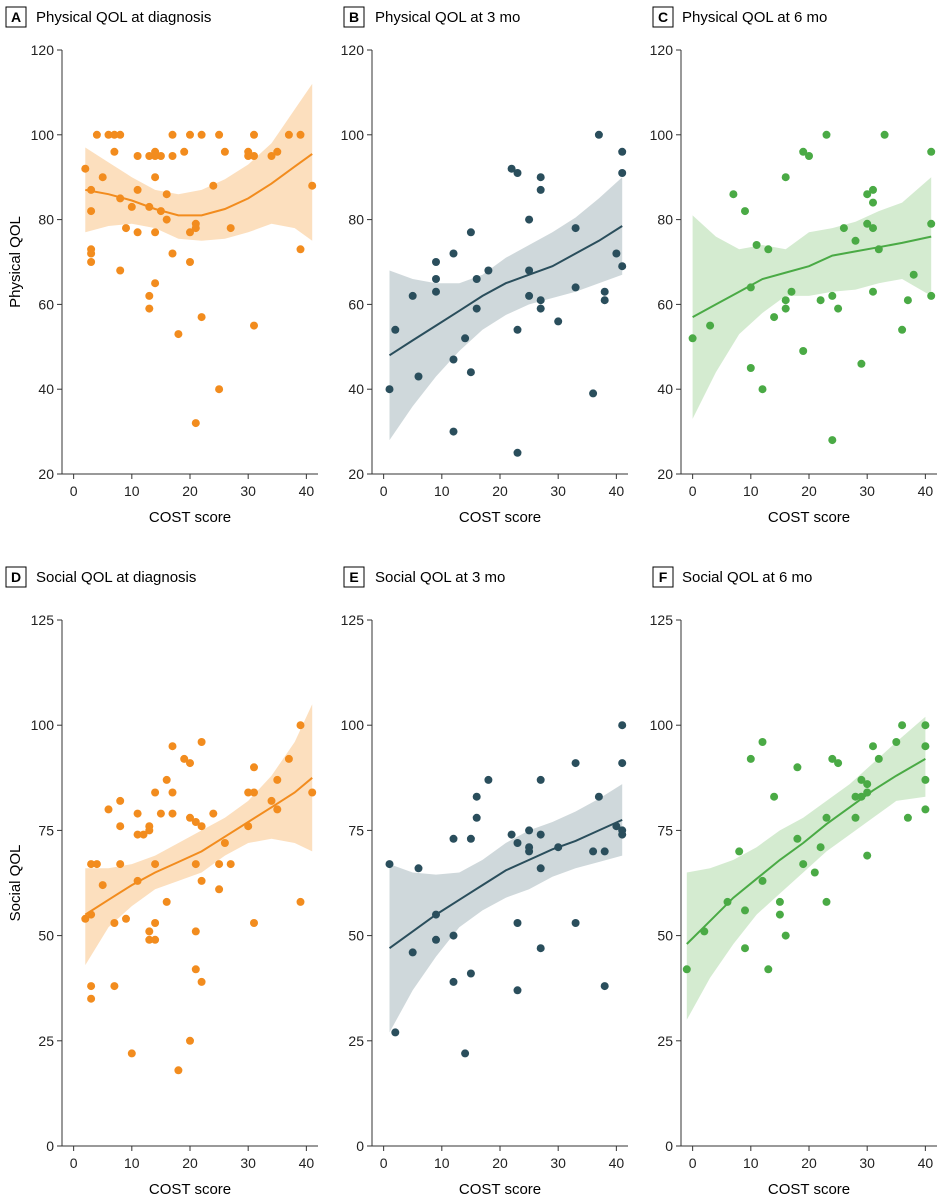  Describe the element at coordinates (356, 389) in the screenshot. I see `panel-b-y-tick-label: 40` at that location.